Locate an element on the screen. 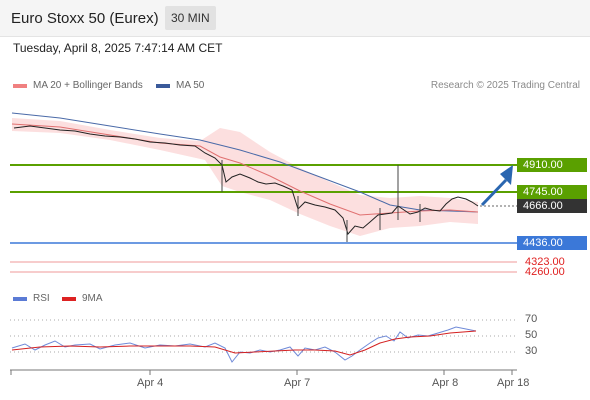 This screenshot has width=590, height=400. research-credit: Research © 2025 Trading Central is located at coordinates (505, 85).